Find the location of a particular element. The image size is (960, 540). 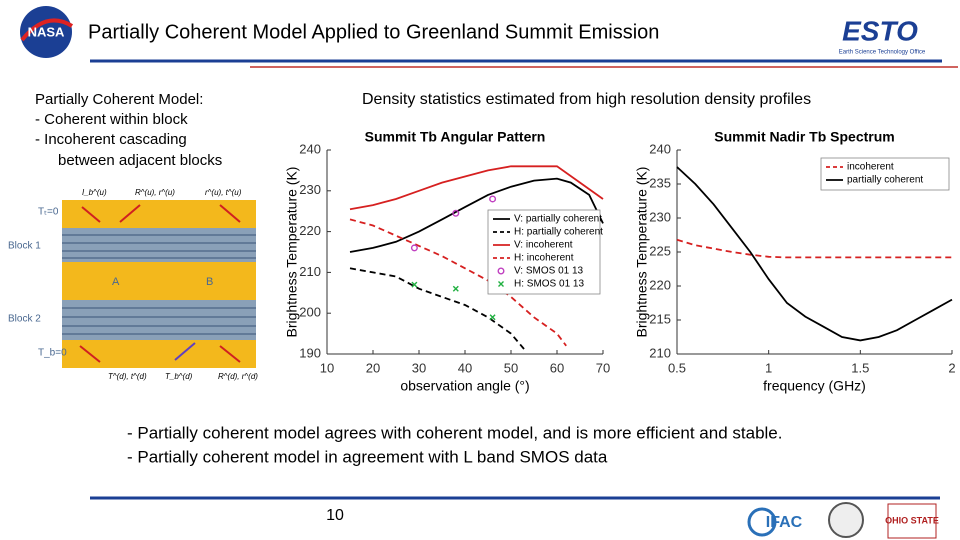

x-tick-label: 60 is located at coordinates (557, 367).